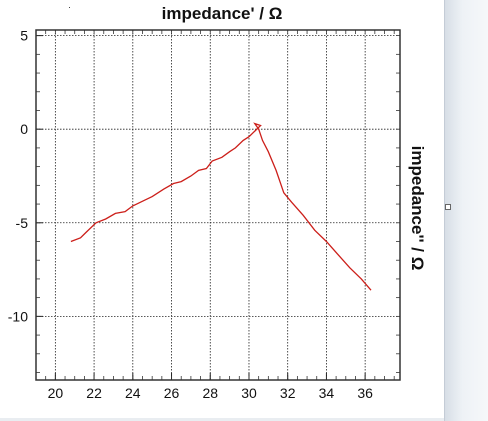 The height and width of the screenshot is (421, 488). I want to click on y-tick-label: -10, so click(18, 316).